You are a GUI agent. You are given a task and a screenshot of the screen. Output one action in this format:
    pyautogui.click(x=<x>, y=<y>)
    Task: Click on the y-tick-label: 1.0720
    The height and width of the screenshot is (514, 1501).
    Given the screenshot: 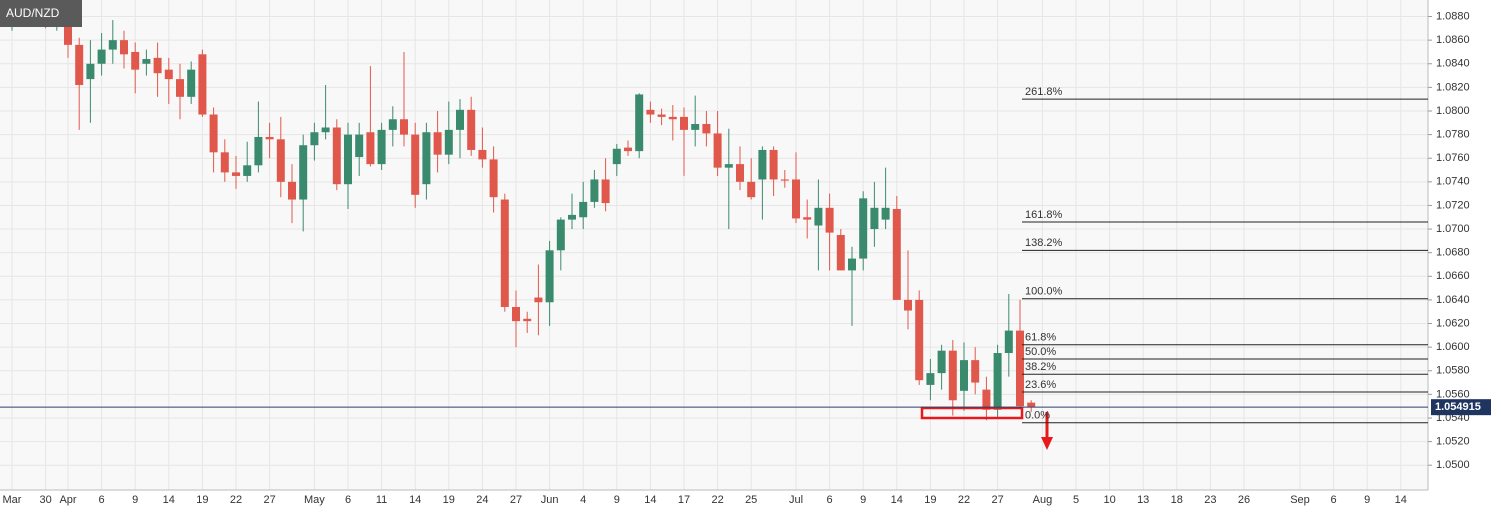 What is the action you would take?
    pyautogui.click(x=1453, y=205)
    